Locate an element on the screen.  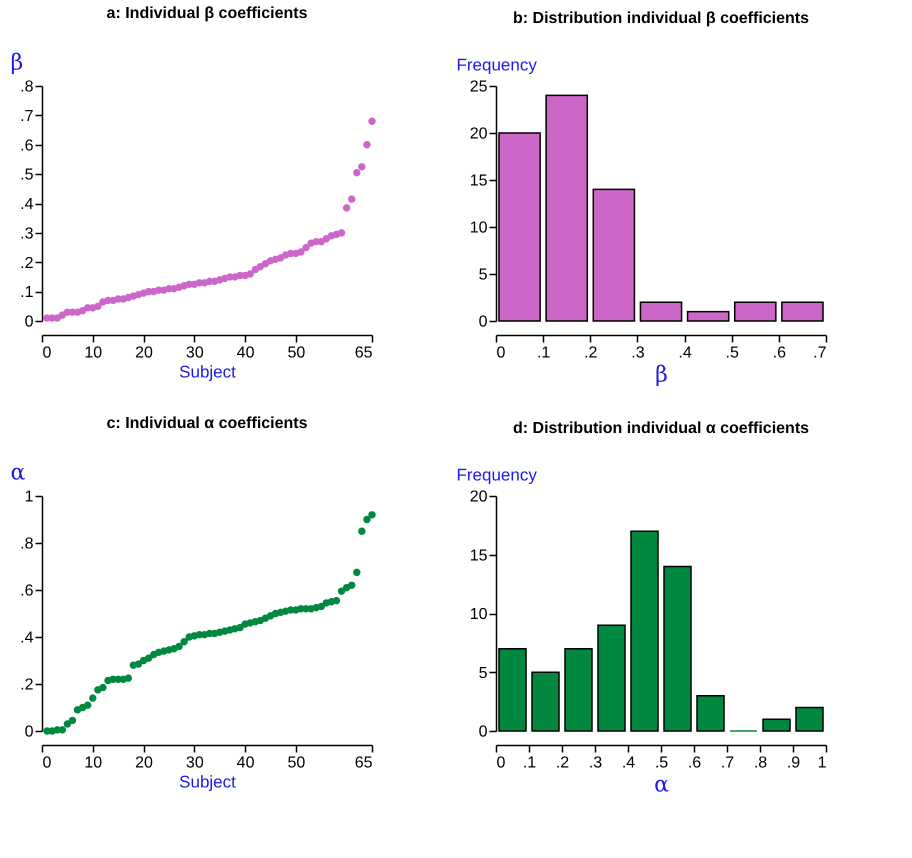
chart-title: b: Distribution individual β coefficients is located at coordinates (661, 18).